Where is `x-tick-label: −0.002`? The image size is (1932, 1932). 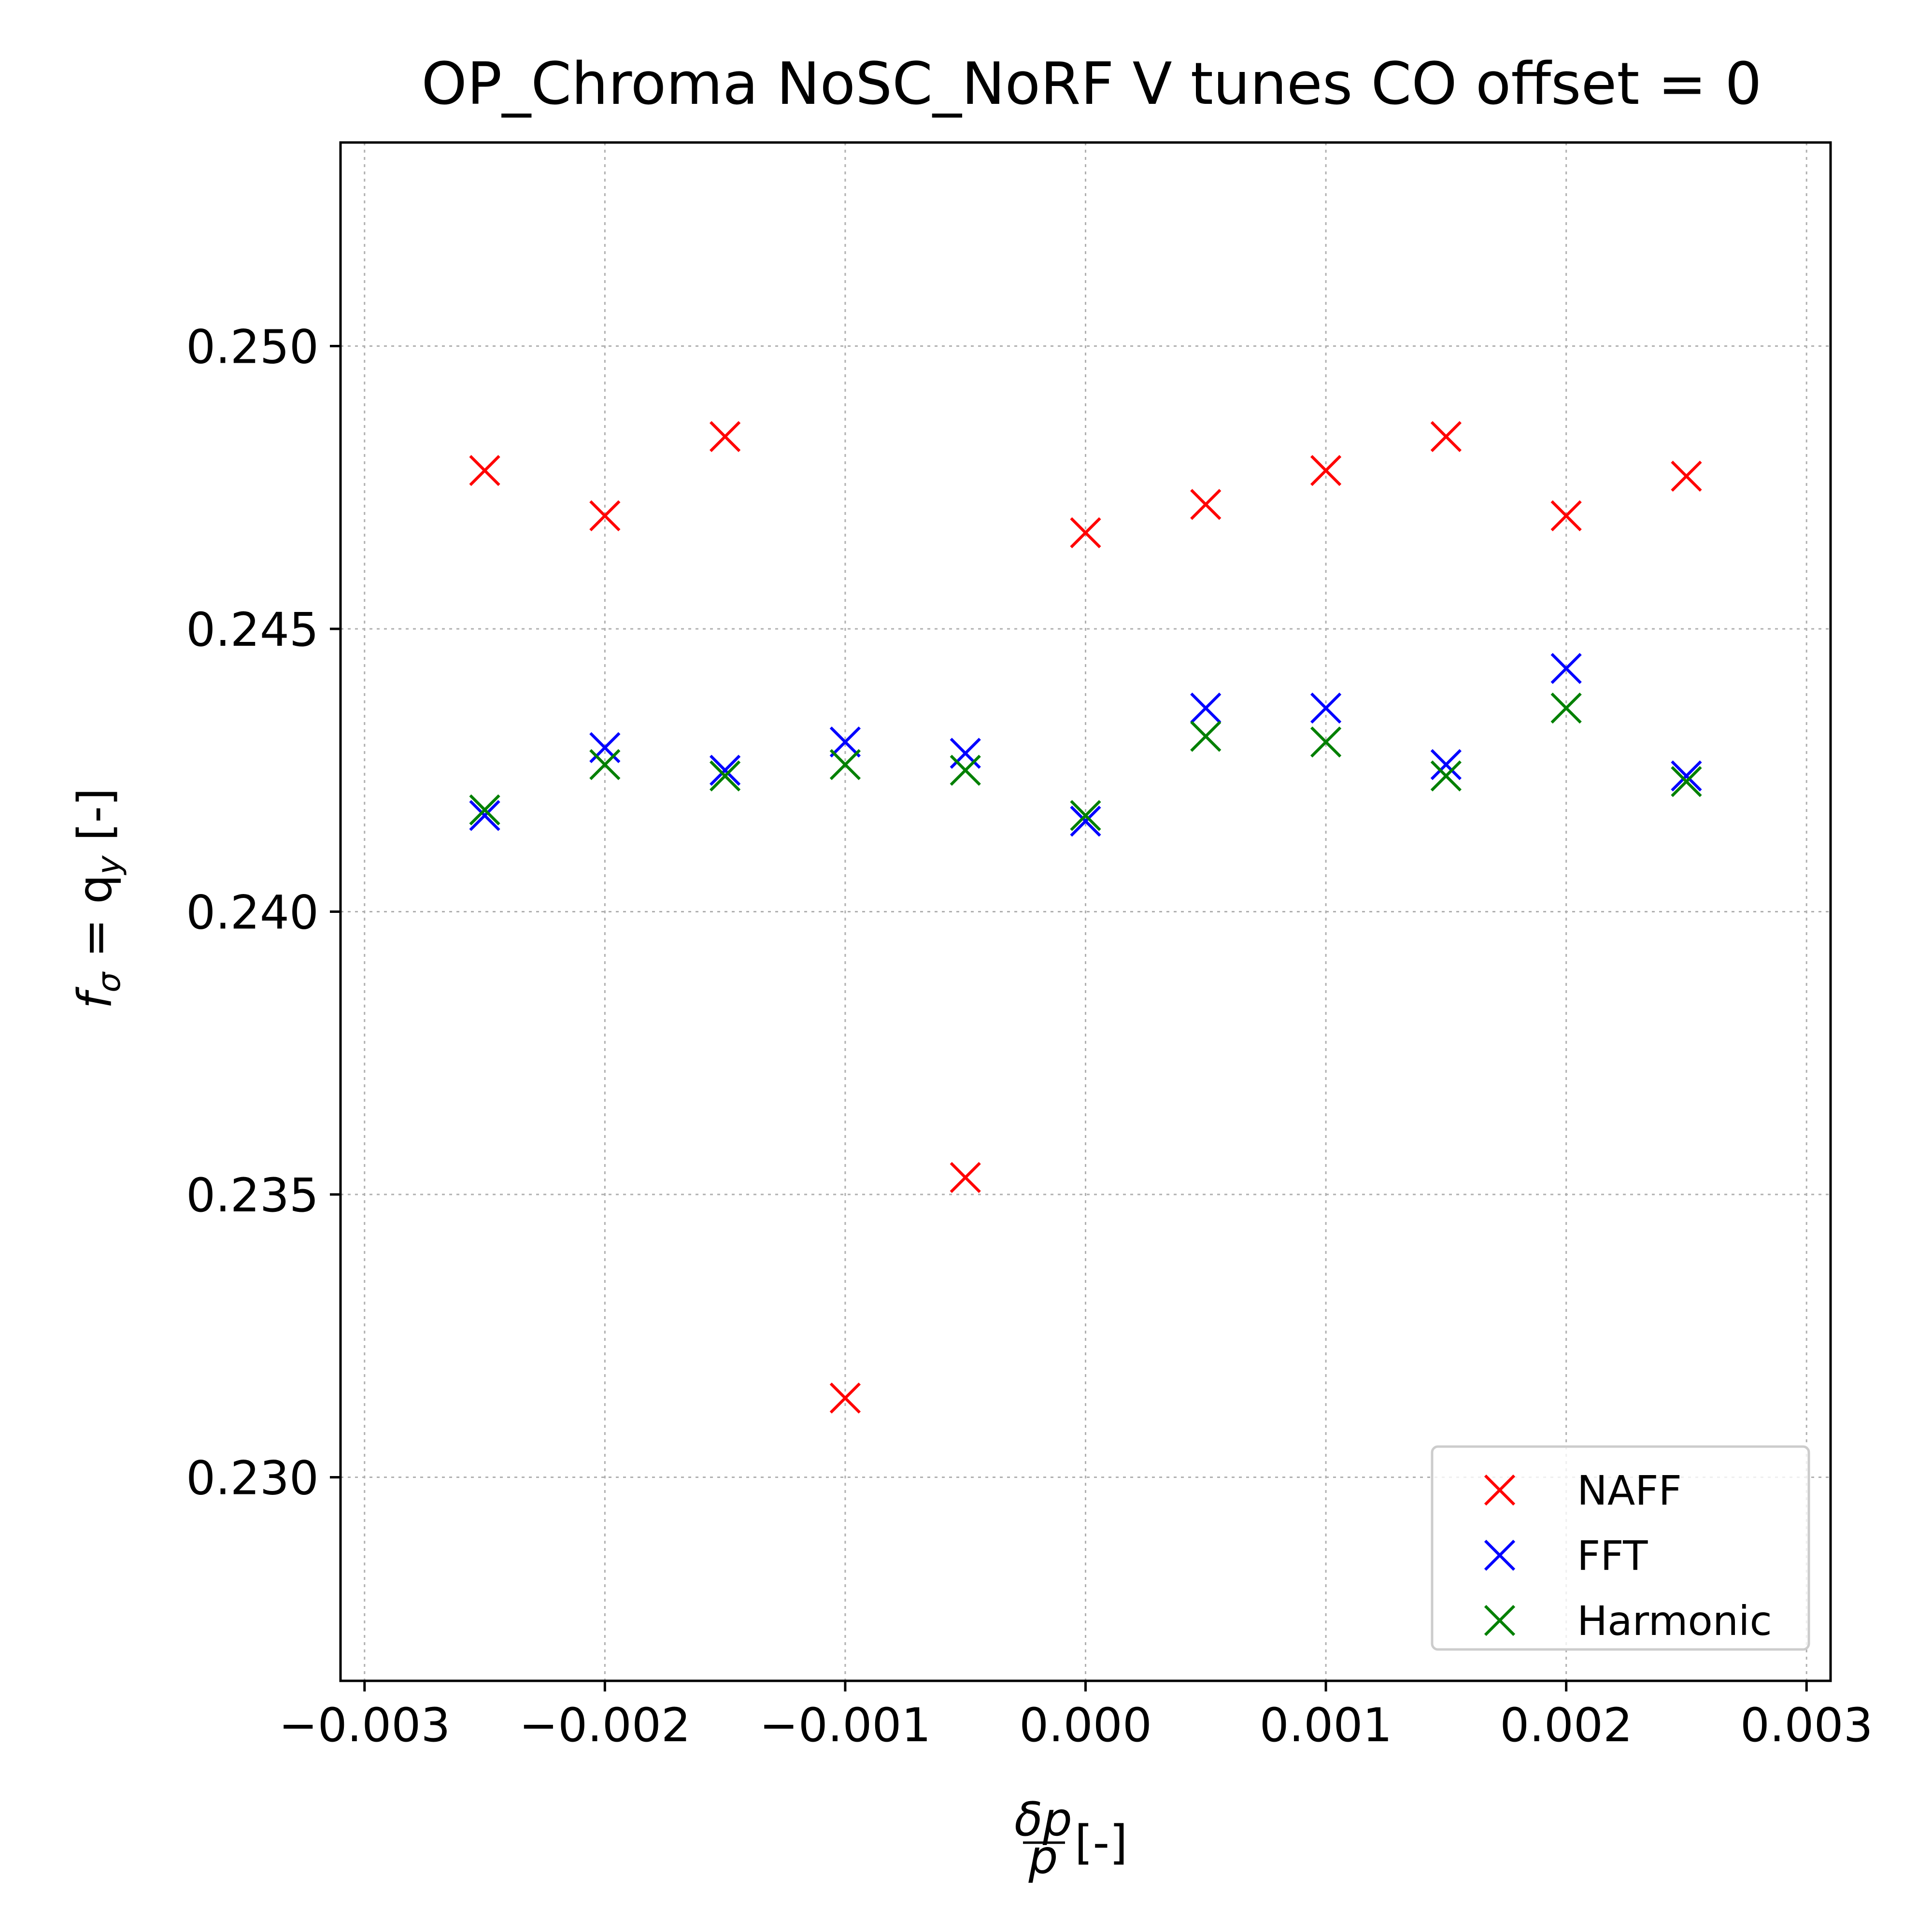
x-tick-label: −0.002 is located at coordinates (605, 1725).